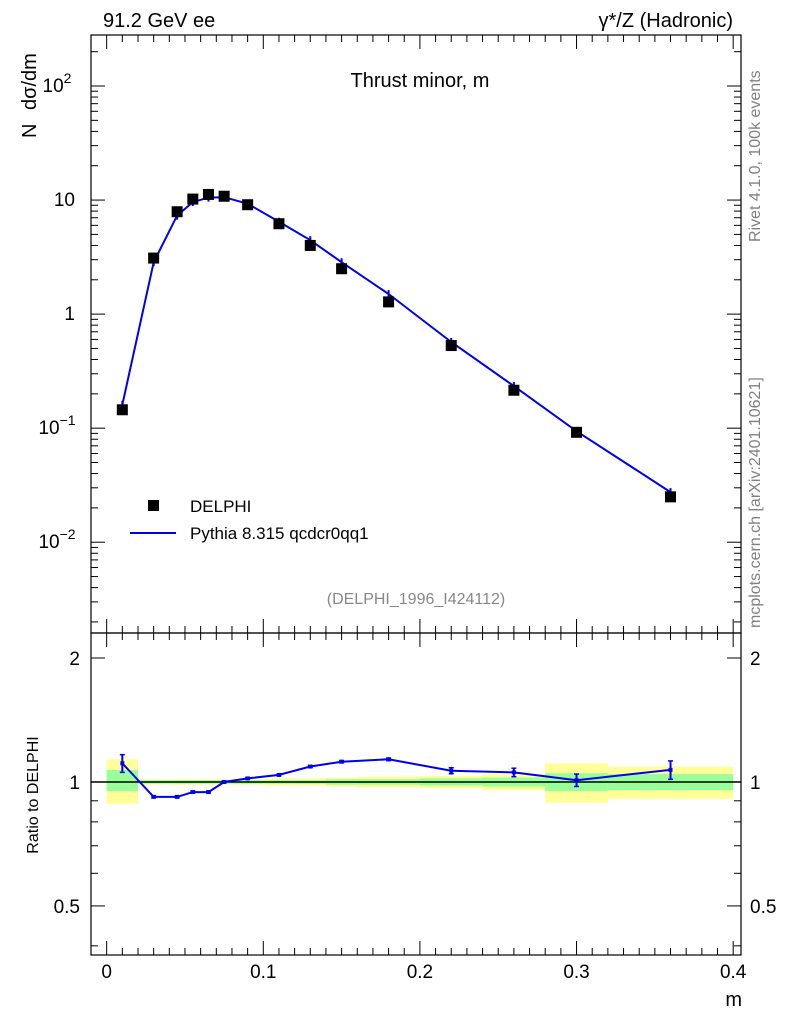 Image resolution: width=786 pixels, height=1024 pixels. I want to click on ratio-xtick-label: 0.2, so click(420, 972).